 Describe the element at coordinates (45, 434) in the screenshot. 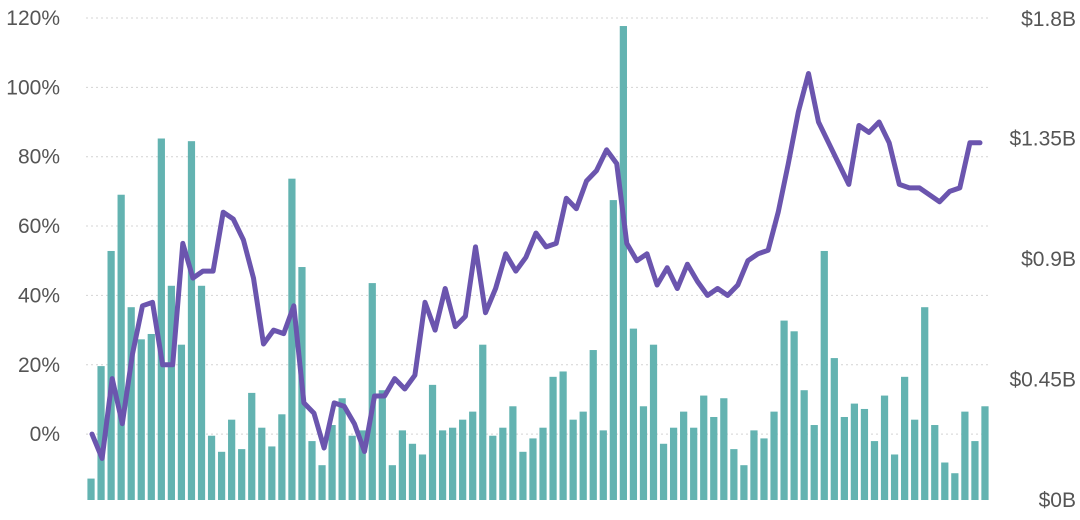

I see `left-tick-label: 0%` at that location.